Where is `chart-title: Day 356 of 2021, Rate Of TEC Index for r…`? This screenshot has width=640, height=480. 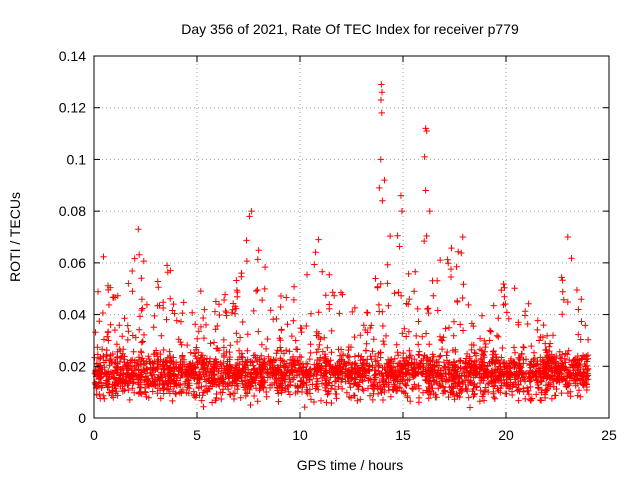
chart-title: Day 356 of 2021, Rate Of TEC Index for r… is located at coordinates (350, 29).